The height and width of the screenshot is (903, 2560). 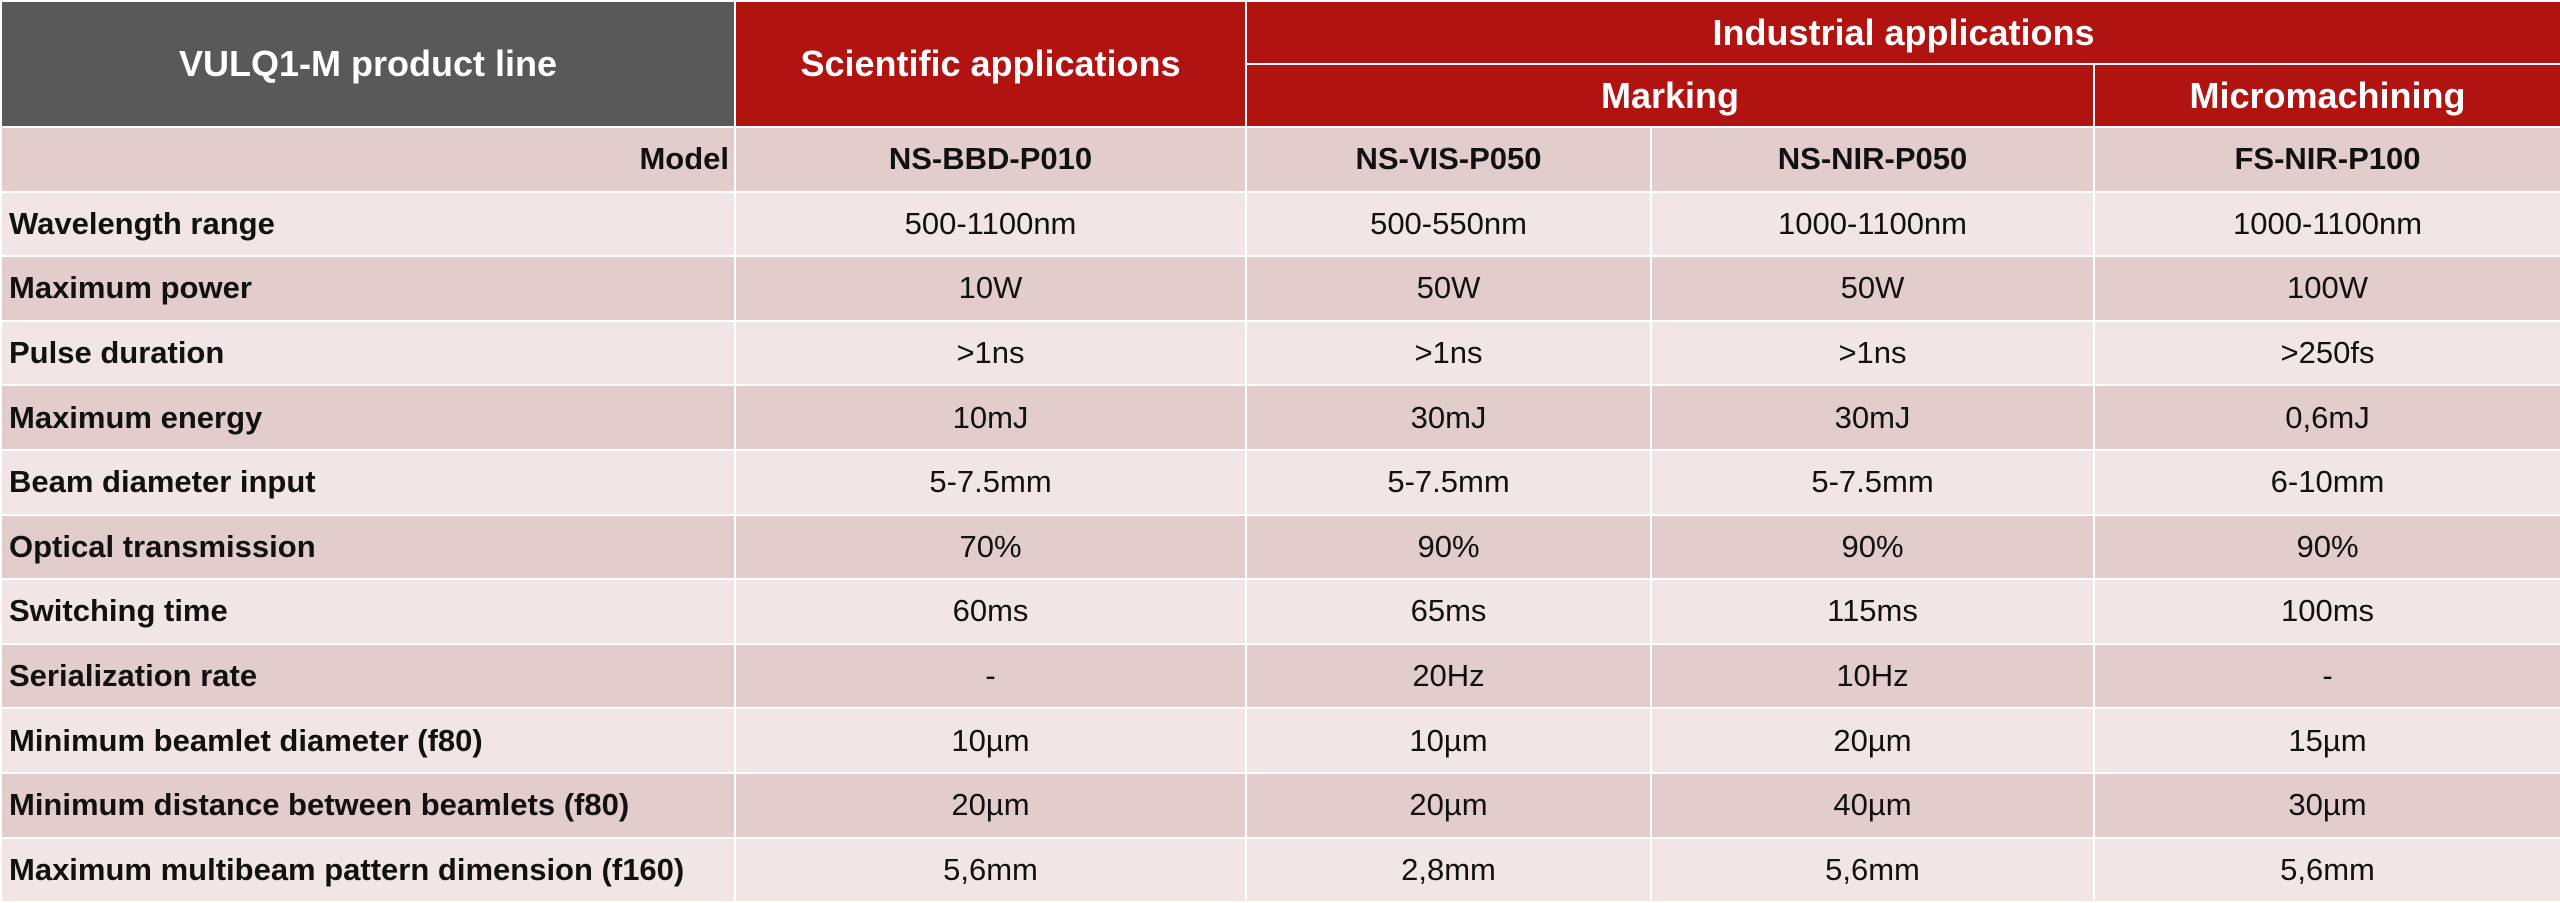 I want to click on value-cell: 500-550nm, so click(x=1448, y=224).